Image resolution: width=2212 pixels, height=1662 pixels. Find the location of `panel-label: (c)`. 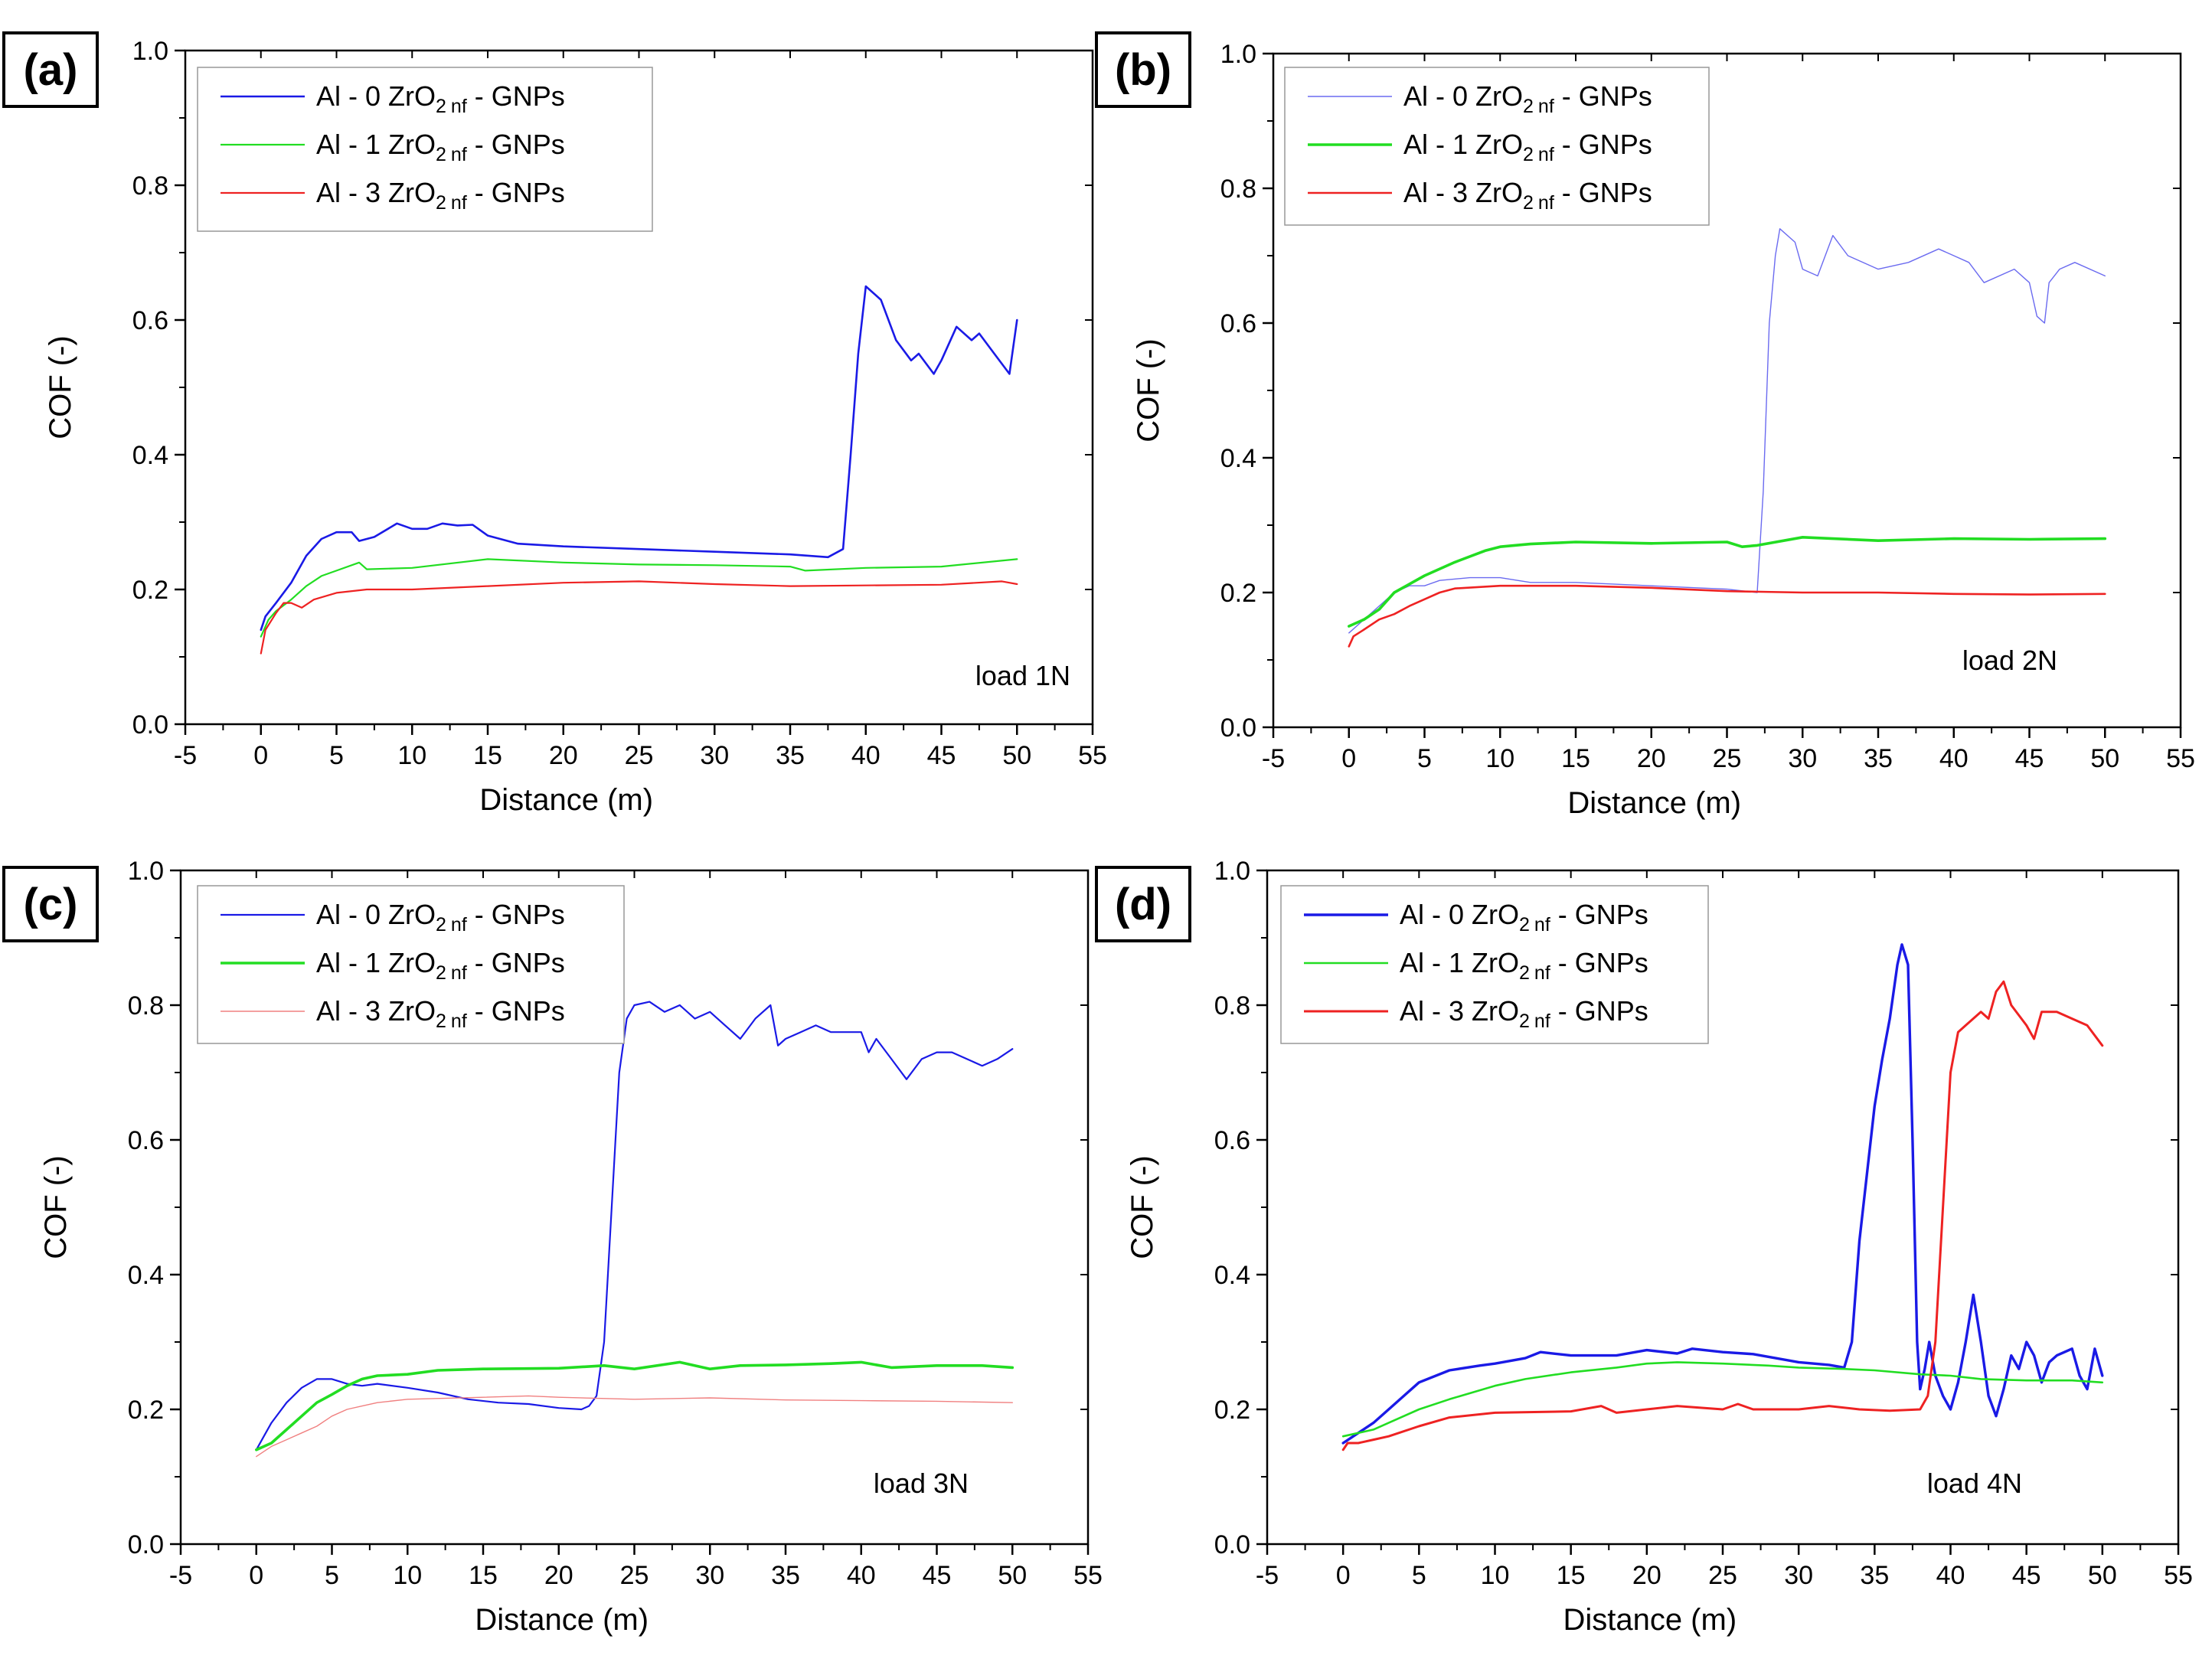

panel-label: (c) is located at coordinates (51, 904).